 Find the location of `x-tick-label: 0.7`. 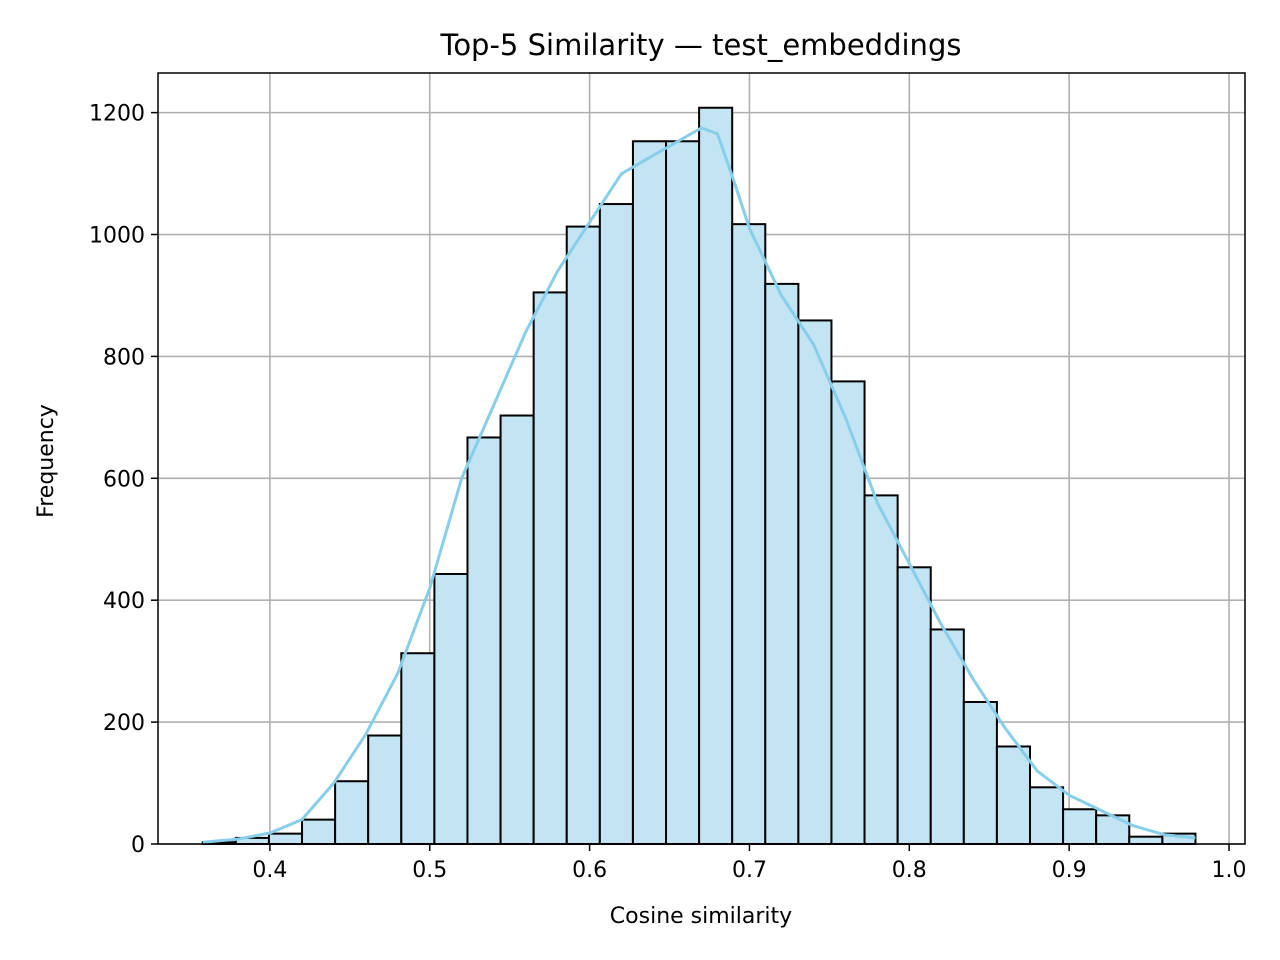

x-tick-label: 0.7 is located at coordinates (749, 870).